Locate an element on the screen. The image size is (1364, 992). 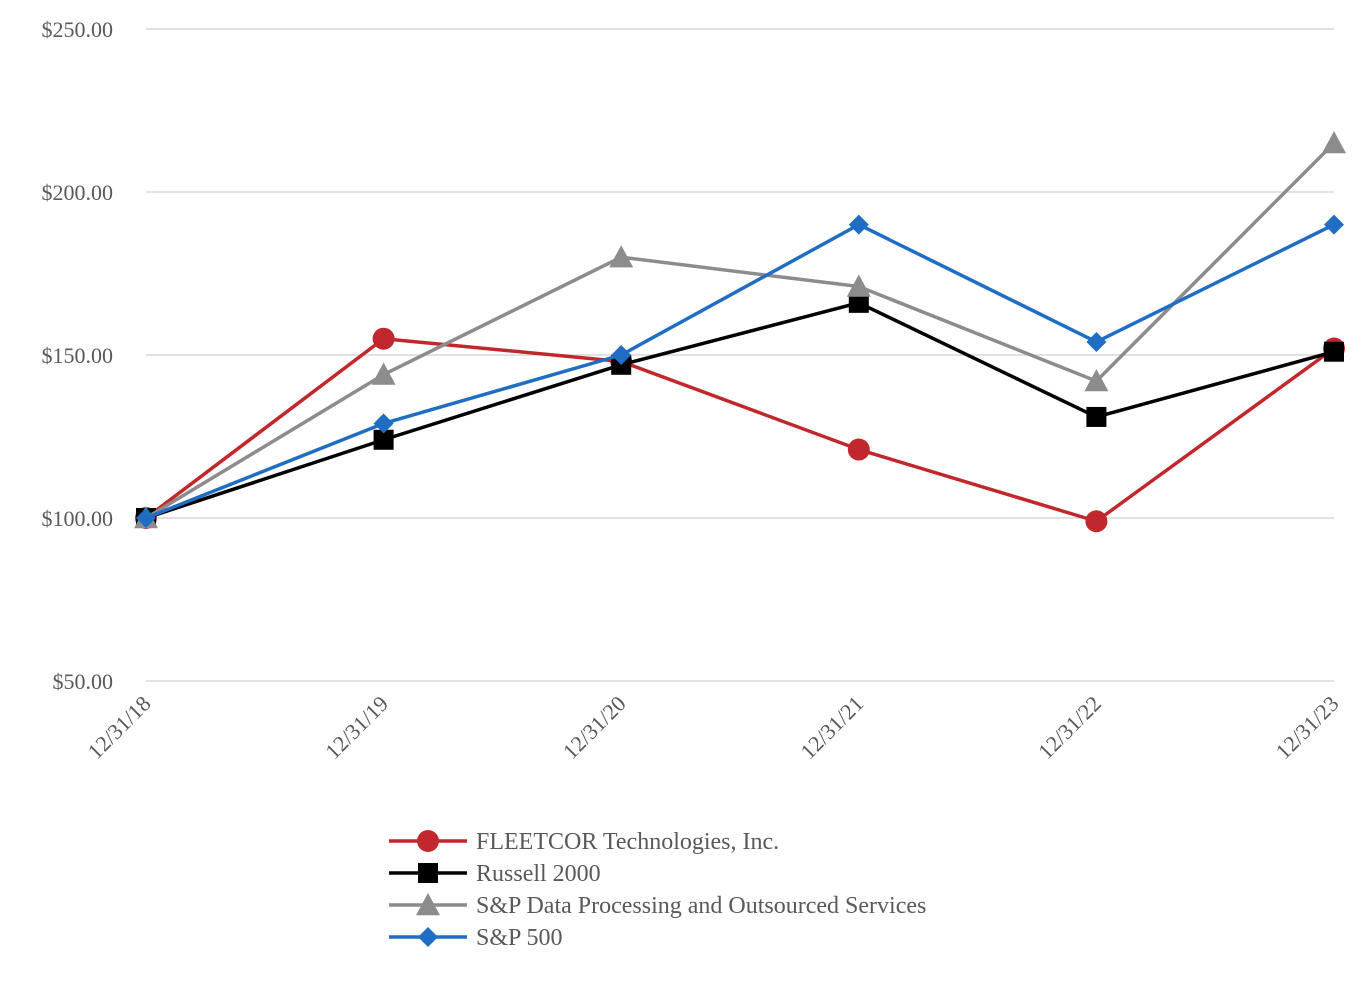
x-tick-label: 12/31/22 is located at coordinates (1069, 727).